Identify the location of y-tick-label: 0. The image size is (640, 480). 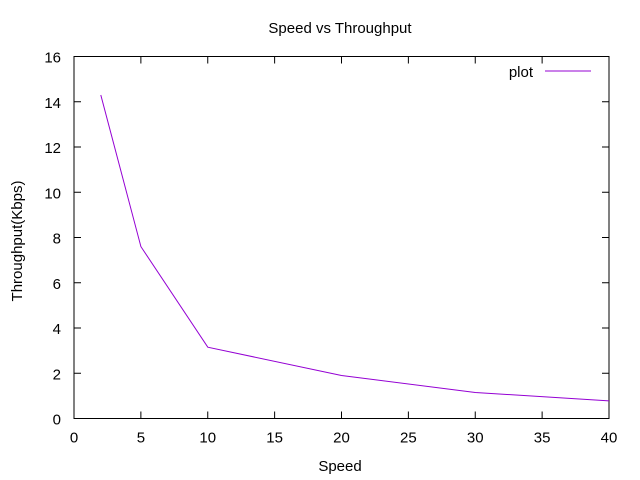
(57, 420).